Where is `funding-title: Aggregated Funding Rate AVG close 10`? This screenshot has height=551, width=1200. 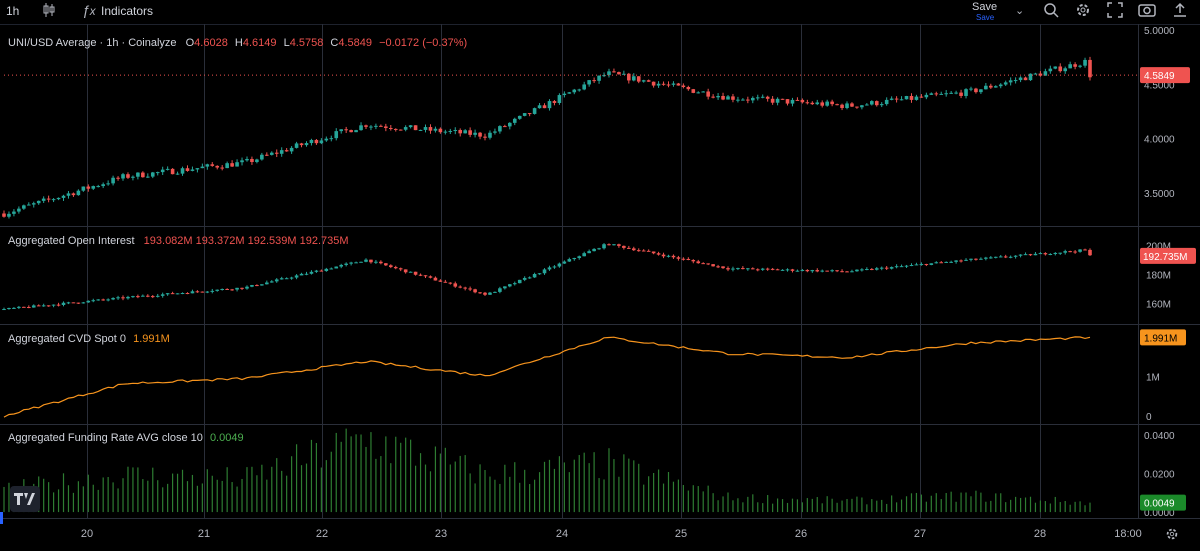
funding-title: Aggregated Funding Rate AVG close 10 is located at coordinates (105, 438).